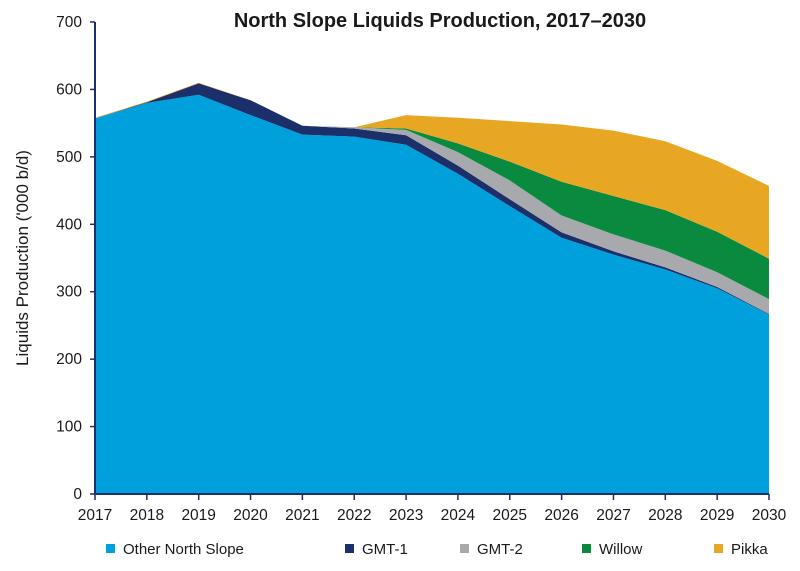  I want to click on x-tick-label: 2025, so click(510, 515).